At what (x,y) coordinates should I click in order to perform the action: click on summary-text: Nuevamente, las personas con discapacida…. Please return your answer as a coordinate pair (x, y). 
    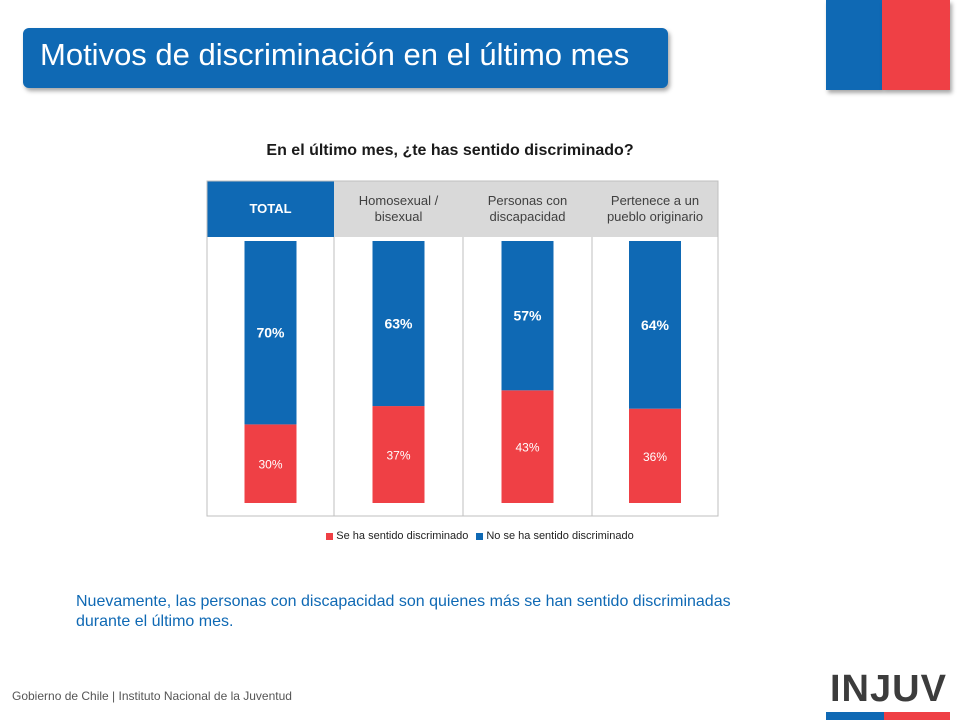
    Looking at the image, I should click on (403, 611).